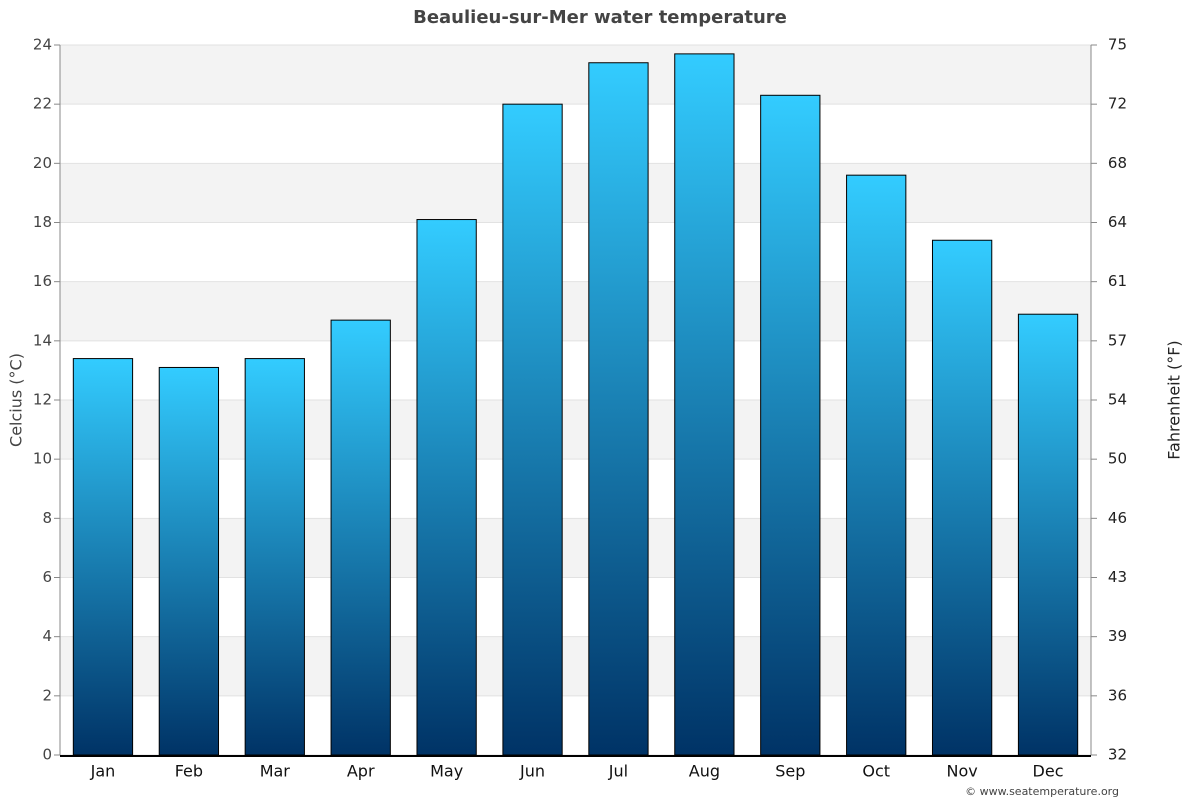 The height and width of the screenshot is (800, 1200). I want to click on y-tick-label: 0, so click(47, 755).